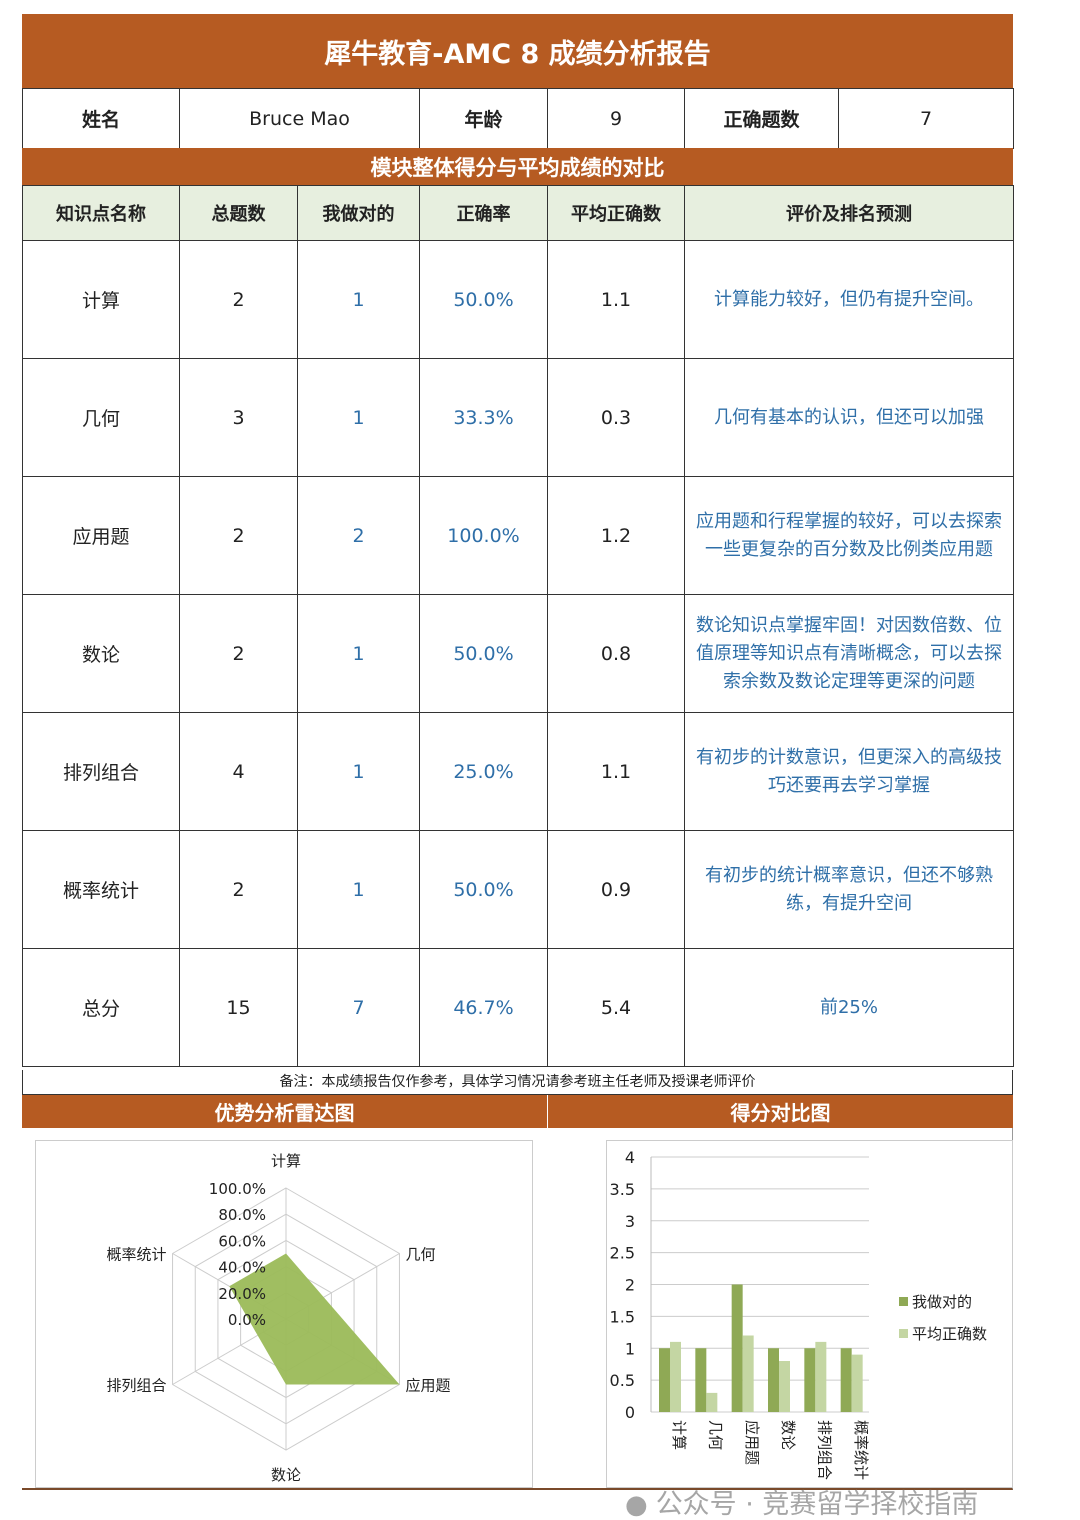 This screenshot has height=1520, width=1080. Describe the element at coordinates (630, 1412) in the screenshot. I see `y-tick-label: 0` at that location.